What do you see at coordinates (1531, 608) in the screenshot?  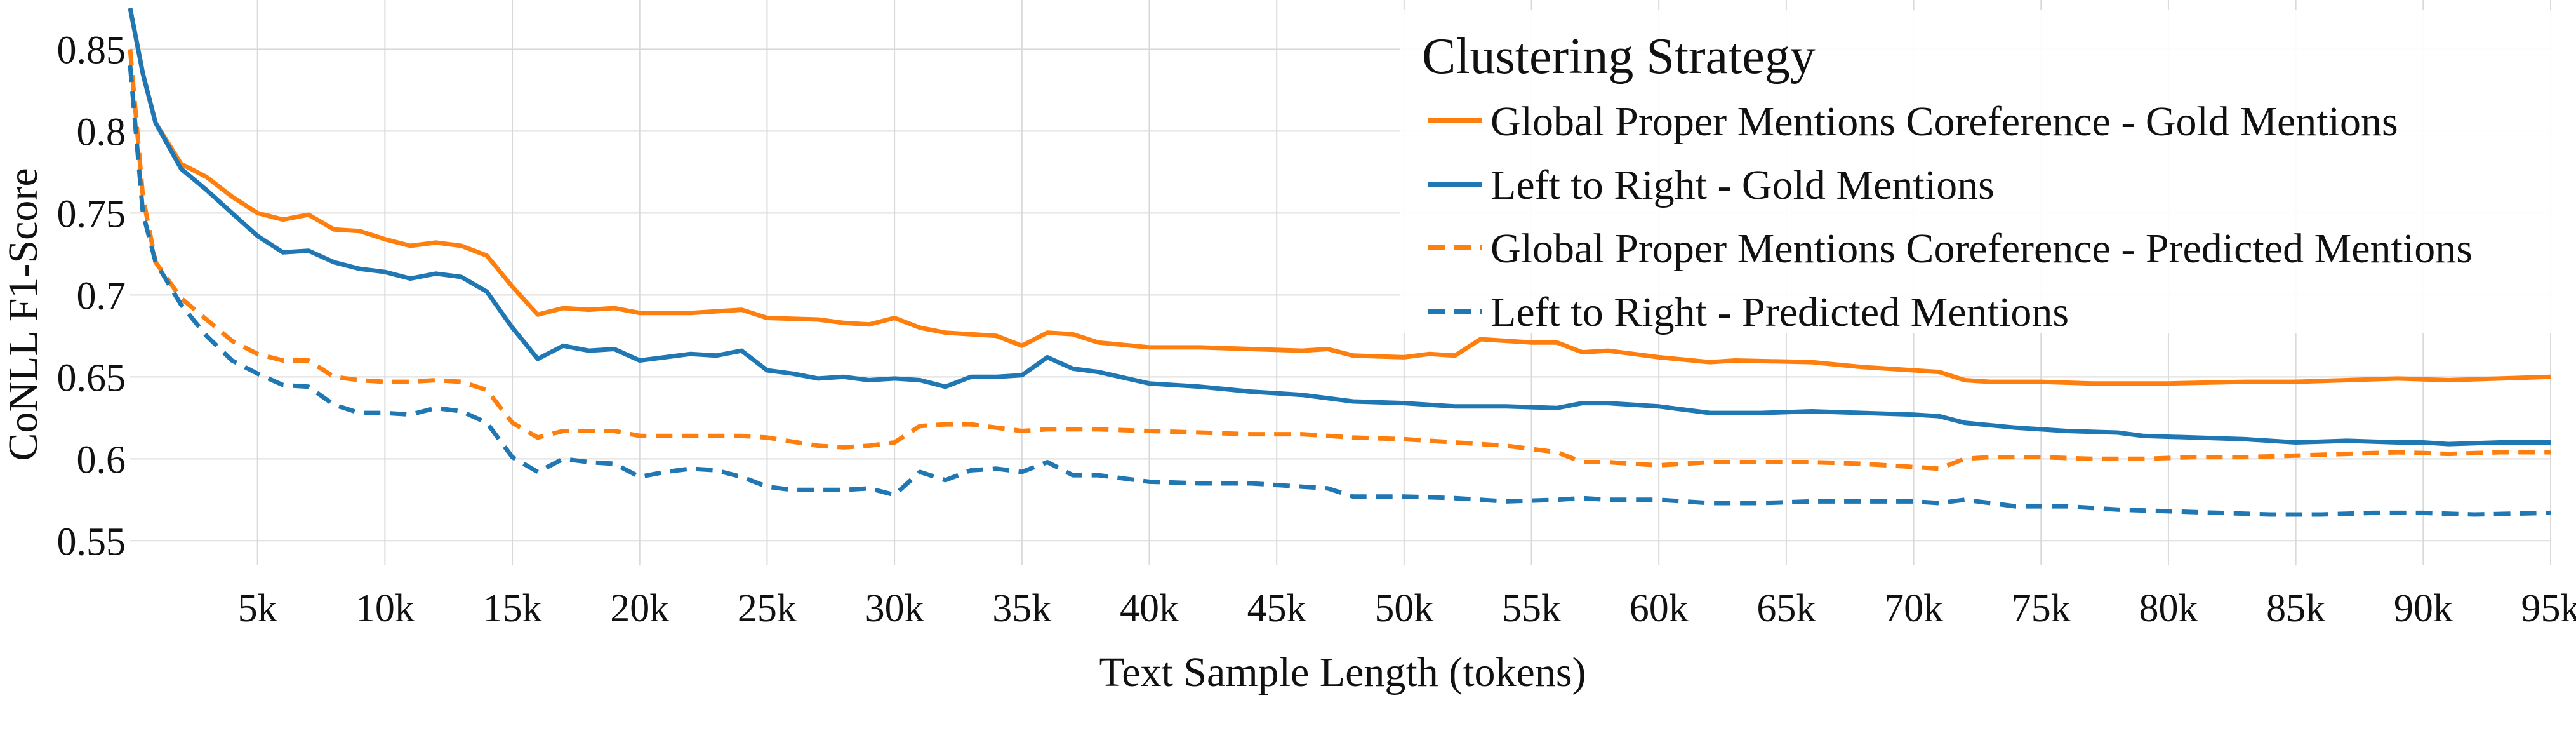 I see `x-tick-label: 55k` at bounding box center [1531, 608].